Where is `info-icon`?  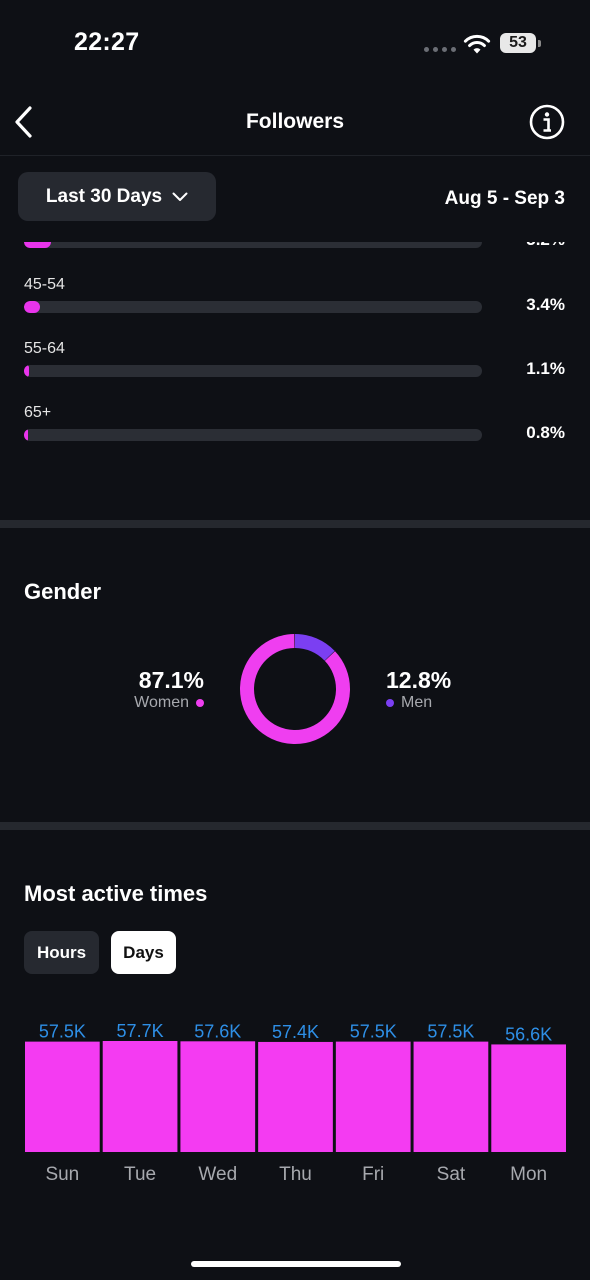 info-icon is located at coordinates (547, 122).